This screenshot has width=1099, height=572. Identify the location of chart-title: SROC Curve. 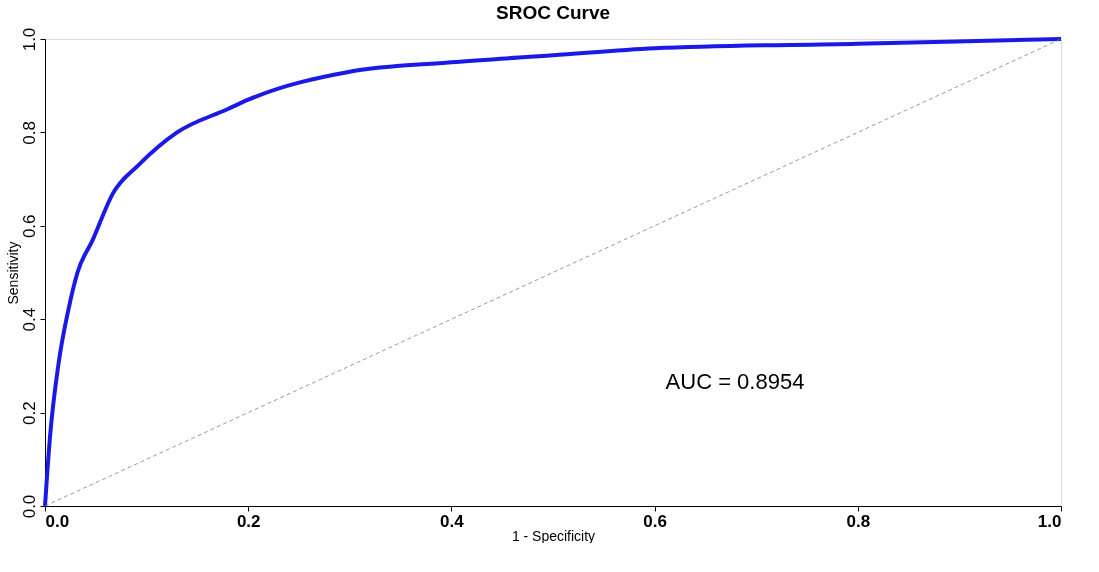
(553, 13).